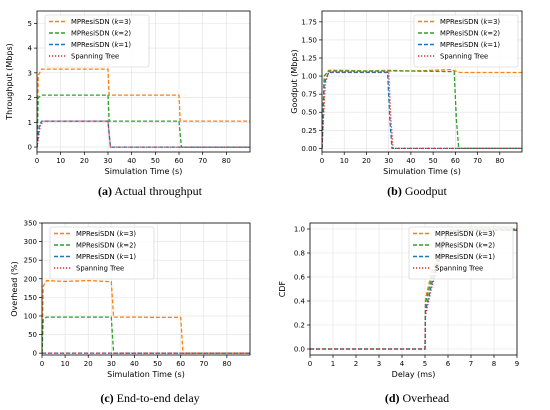  What do you see at coordinates (424, 191) in the screenshot?
I see `caption-b-text: Goodput` at bounding box center [424, 191].